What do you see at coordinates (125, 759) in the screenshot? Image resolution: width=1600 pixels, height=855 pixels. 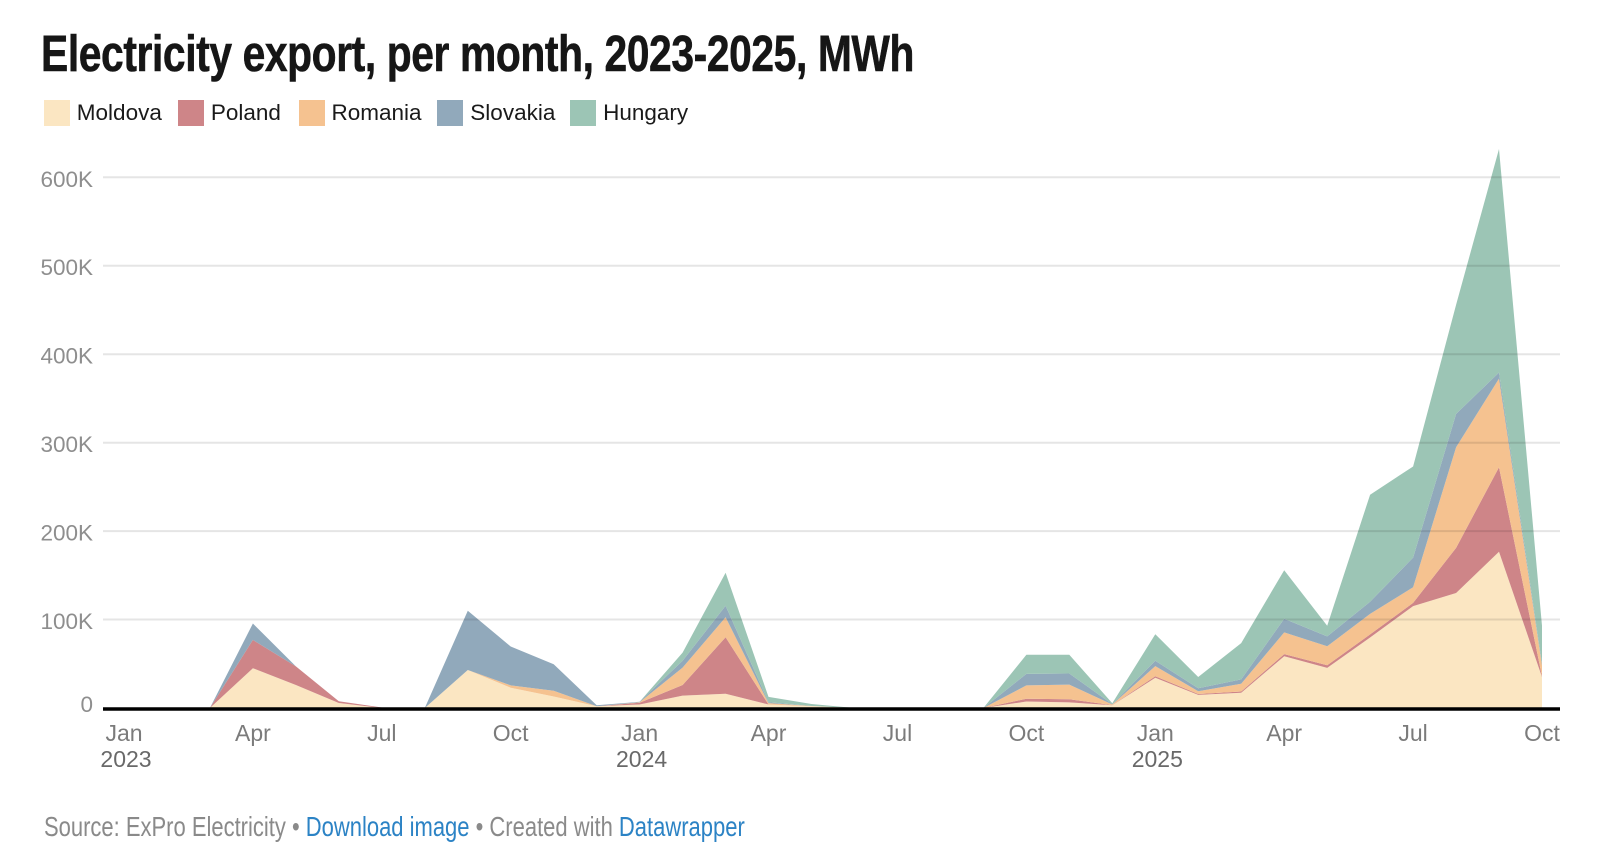 I see `svg-text: 2023` at bounding box center [125, 759].